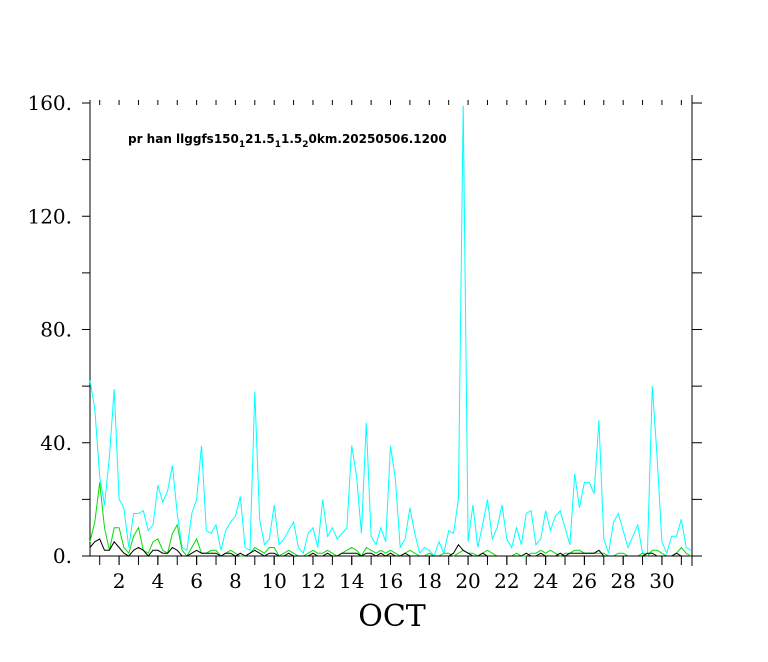 This screenshot has height=662, width=768. What do you see at coordinates (56, 330) in the screenshot?
I see `y-tick-label: 80.` at bounding box center [56, 330].